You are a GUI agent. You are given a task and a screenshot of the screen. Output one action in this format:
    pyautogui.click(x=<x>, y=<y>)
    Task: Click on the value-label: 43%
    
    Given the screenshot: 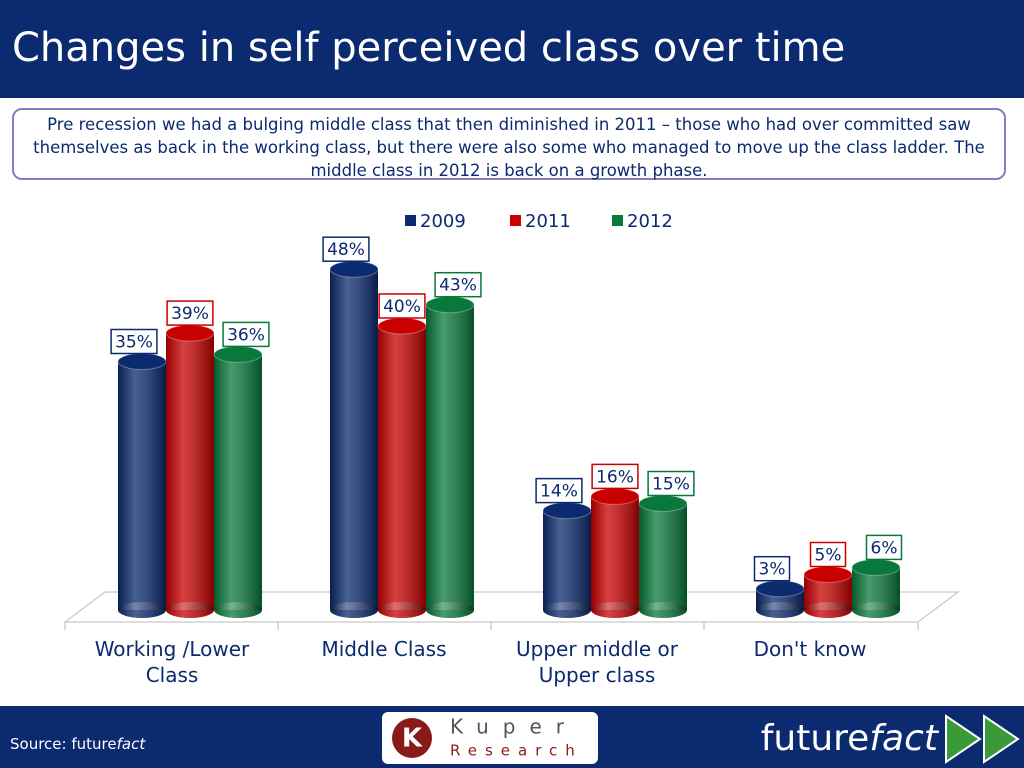 What is the action you would take?
    pyautogui.click(x=458, y=286)
    